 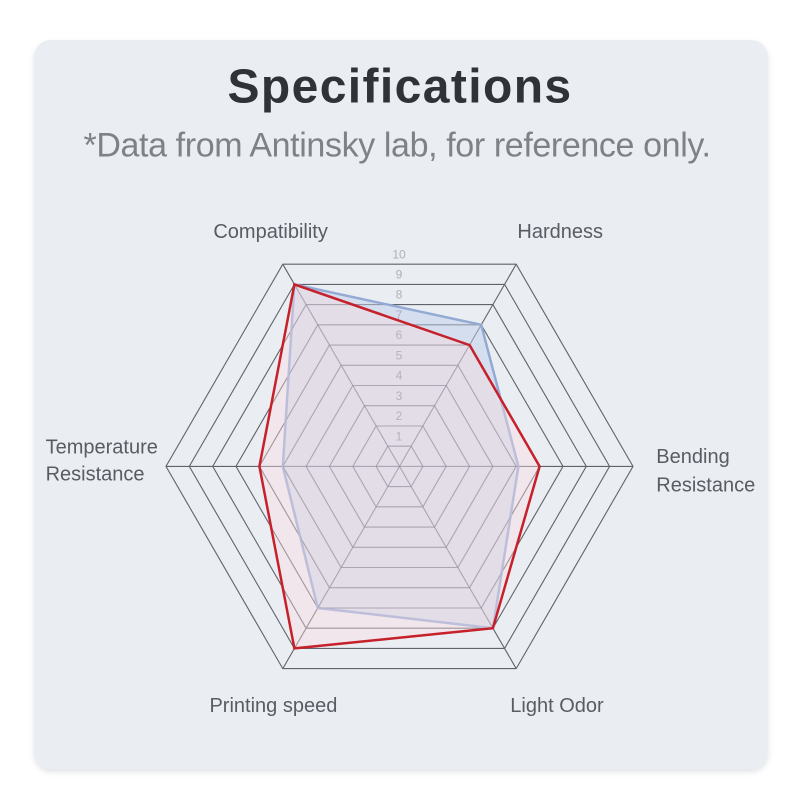 What do you see at coordinates (557, 706) in the screenshot?
I see `svg-text: Light Odor` at bounding box center [557, 706].